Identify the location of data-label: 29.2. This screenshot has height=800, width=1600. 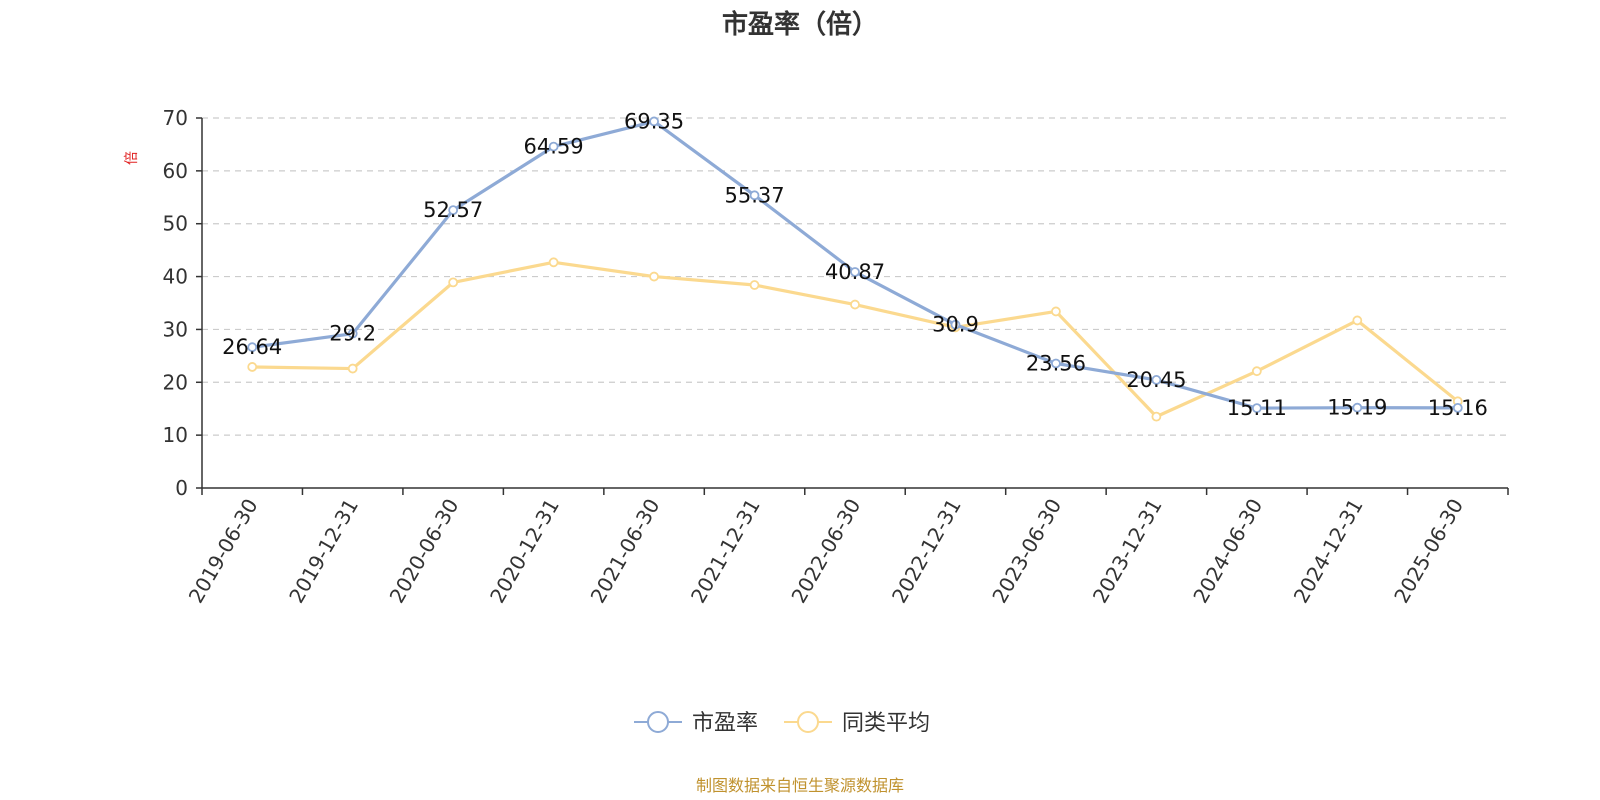
(352, 334).